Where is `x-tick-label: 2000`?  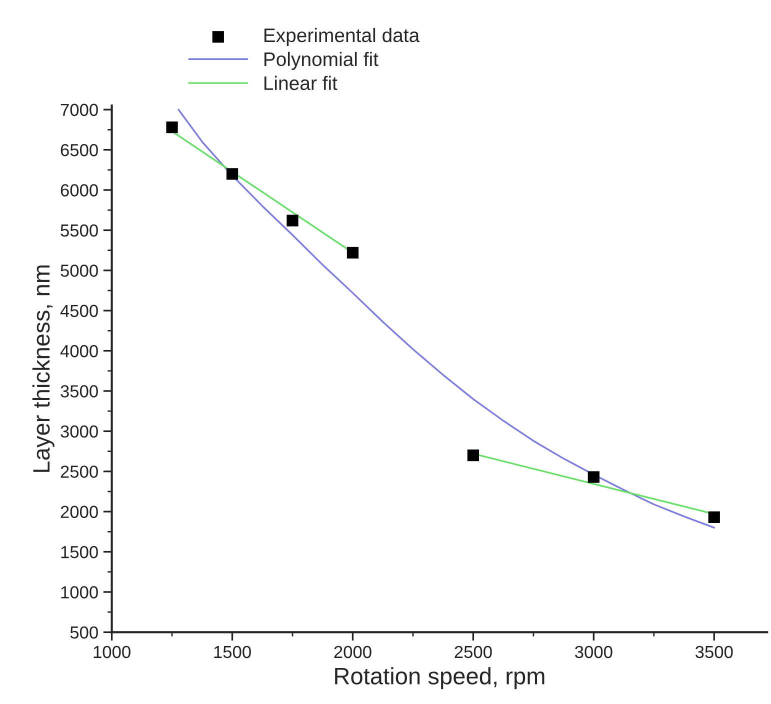 x-tick-label: 2000 is located at coordinates (353, 652).